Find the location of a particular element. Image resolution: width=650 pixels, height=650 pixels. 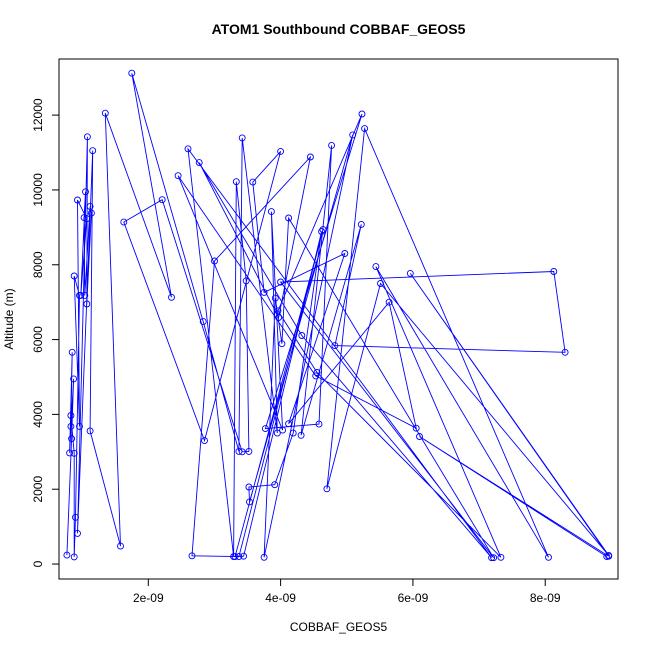

x-axis-label: COBBAF_GEOS5 is located at coordinates (339, 627).